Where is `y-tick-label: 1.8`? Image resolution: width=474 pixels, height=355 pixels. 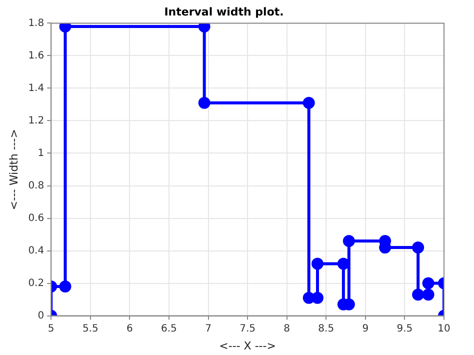
y-tick-label: 1.8 is located at coordinates (36, 23).